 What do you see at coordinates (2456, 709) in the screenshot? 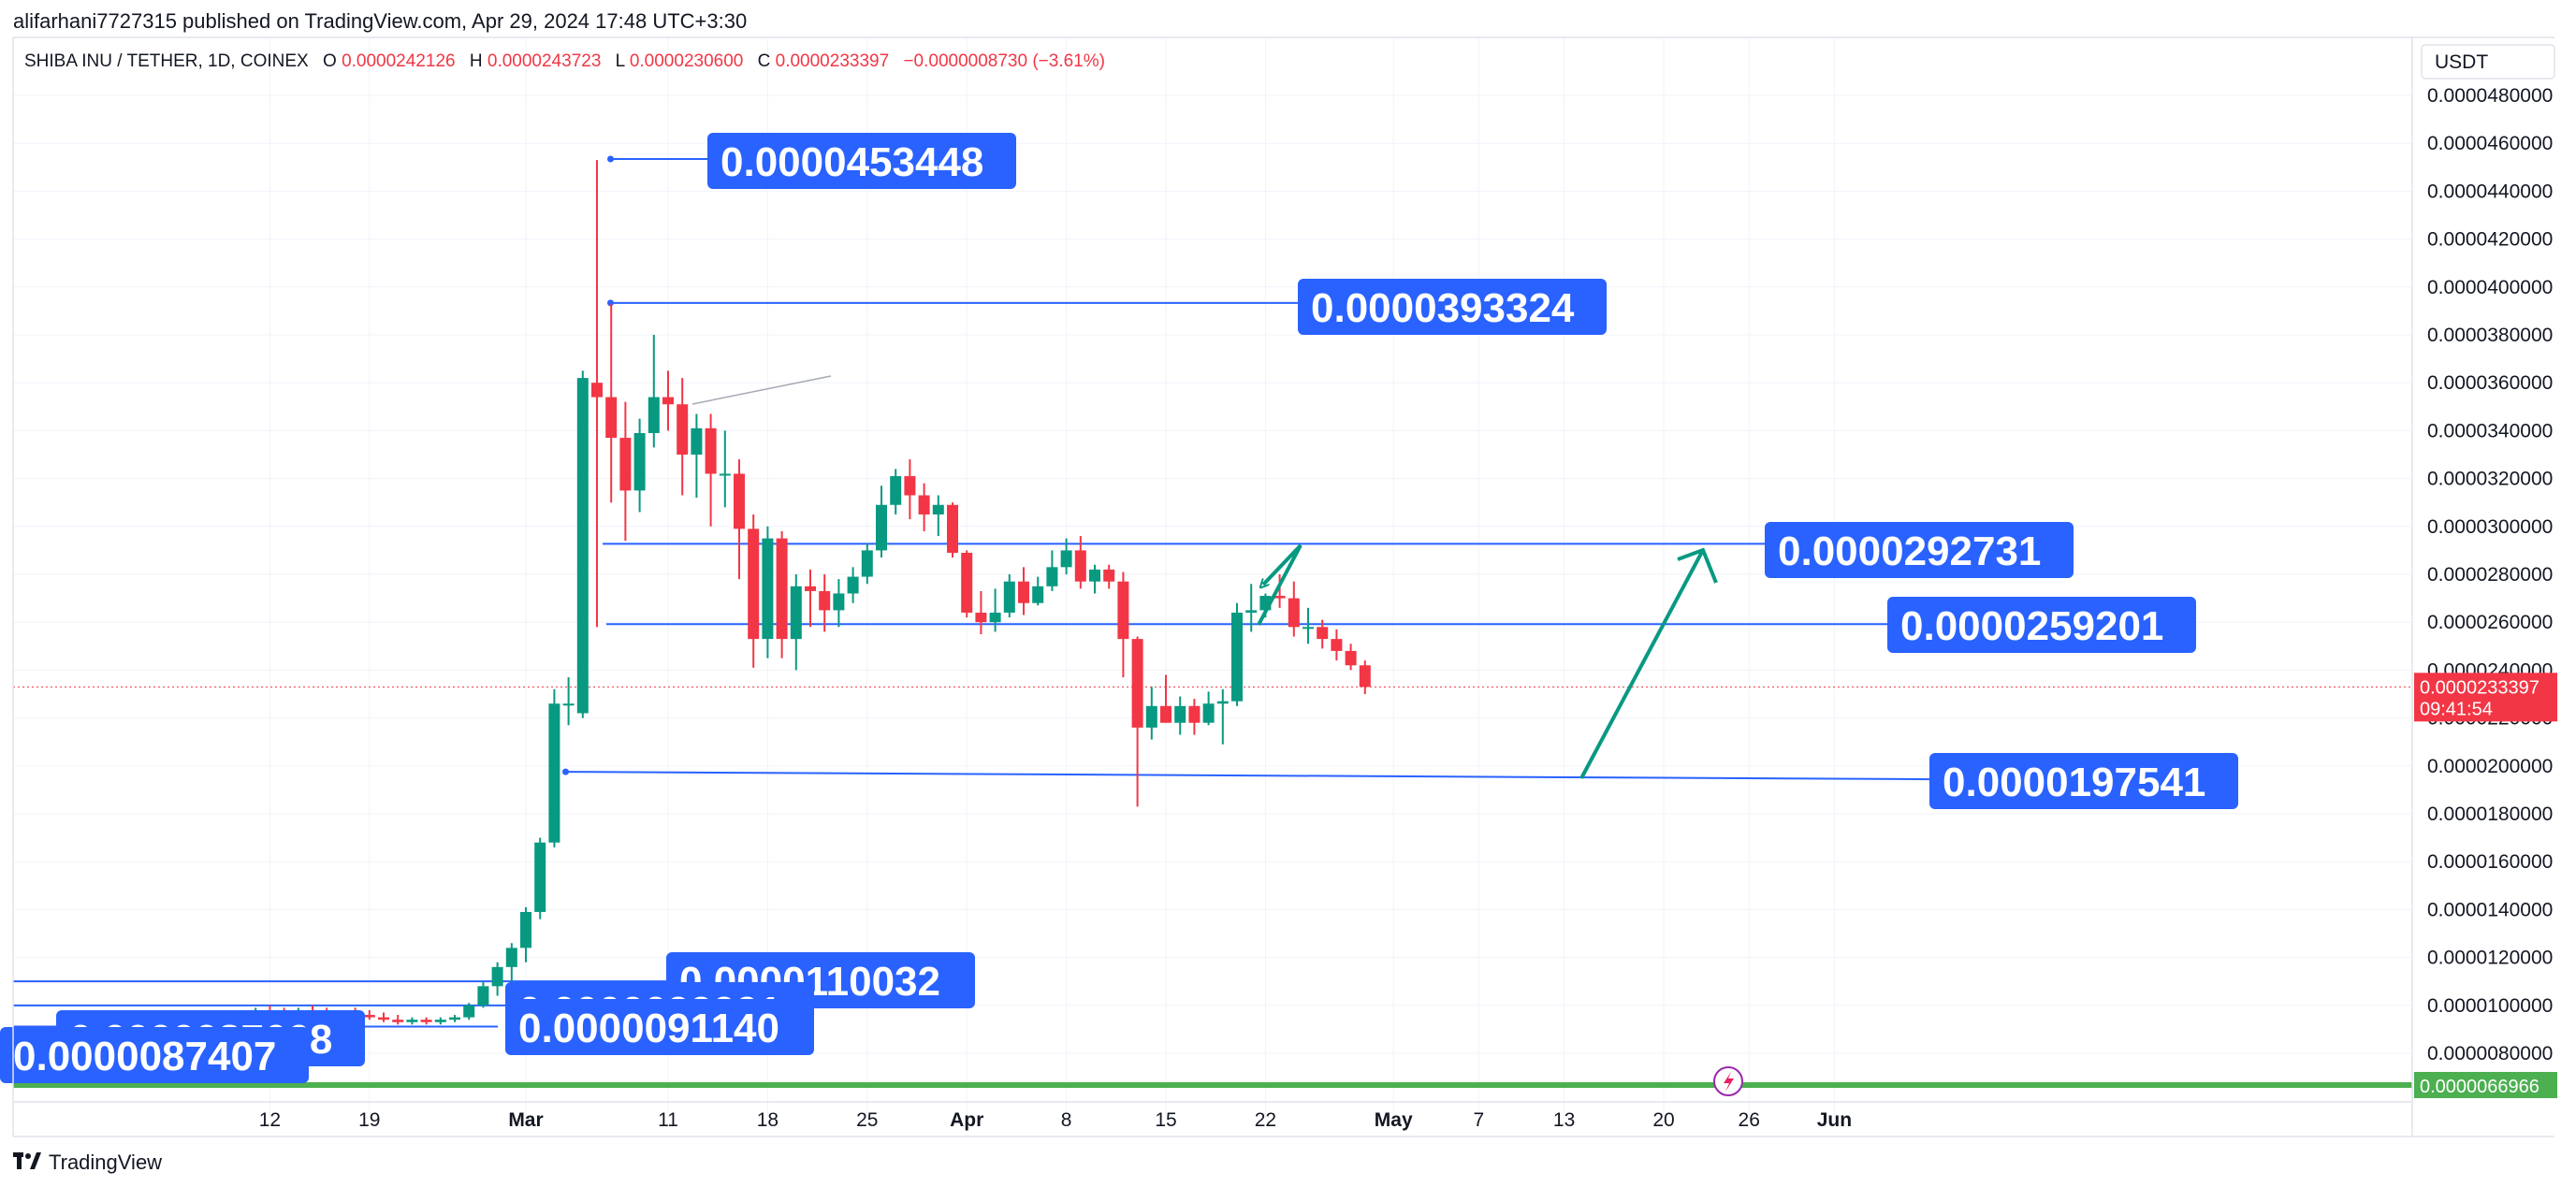
I see `countdown-label: 09:41:54` at bounding box center [2456, 709].